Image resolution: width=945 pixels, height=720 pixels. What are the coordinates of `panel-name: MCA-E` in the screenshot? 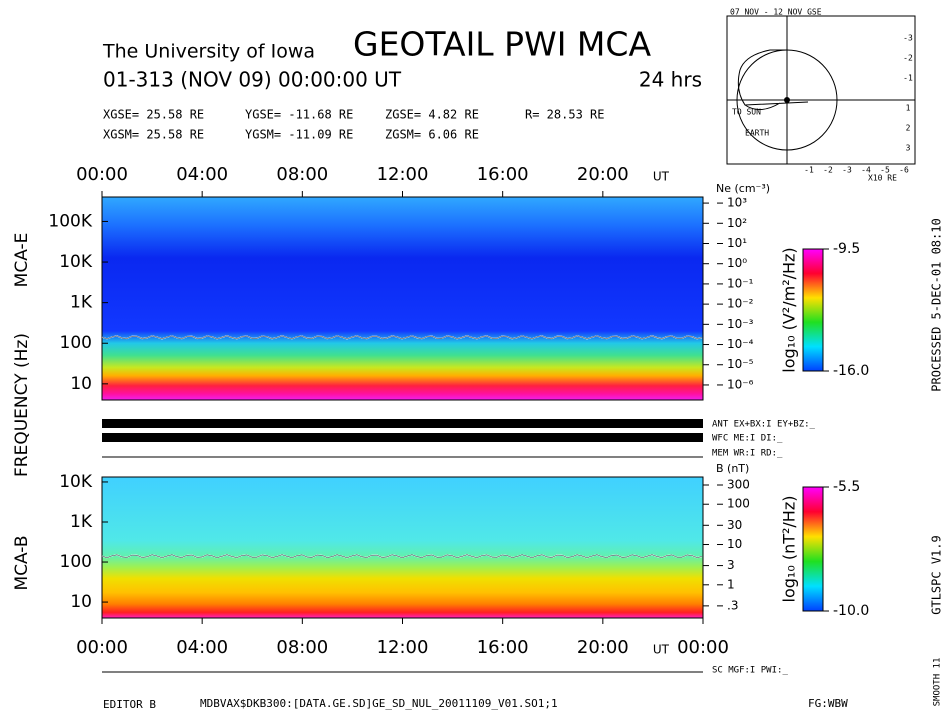 It's located at (22, 260).